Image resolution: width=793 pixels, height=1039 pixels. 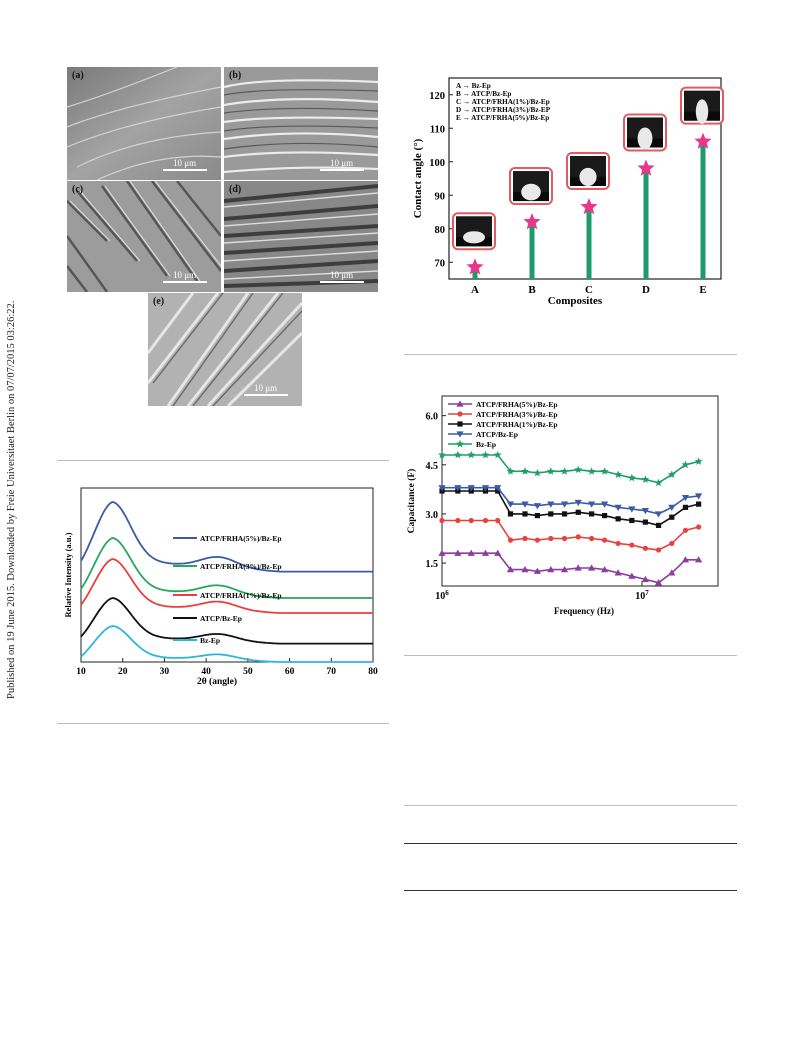 What do you see at coordinates (266, 395) in the screenshot?
I see `scale-bar-e` at bounding box center [266, 395].